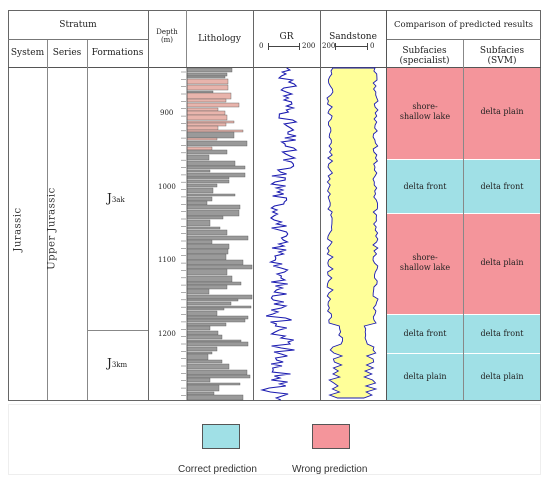  Describe the element at coordinates (261, 46) in the screenshot. I see `gr-min: 0` at that location.